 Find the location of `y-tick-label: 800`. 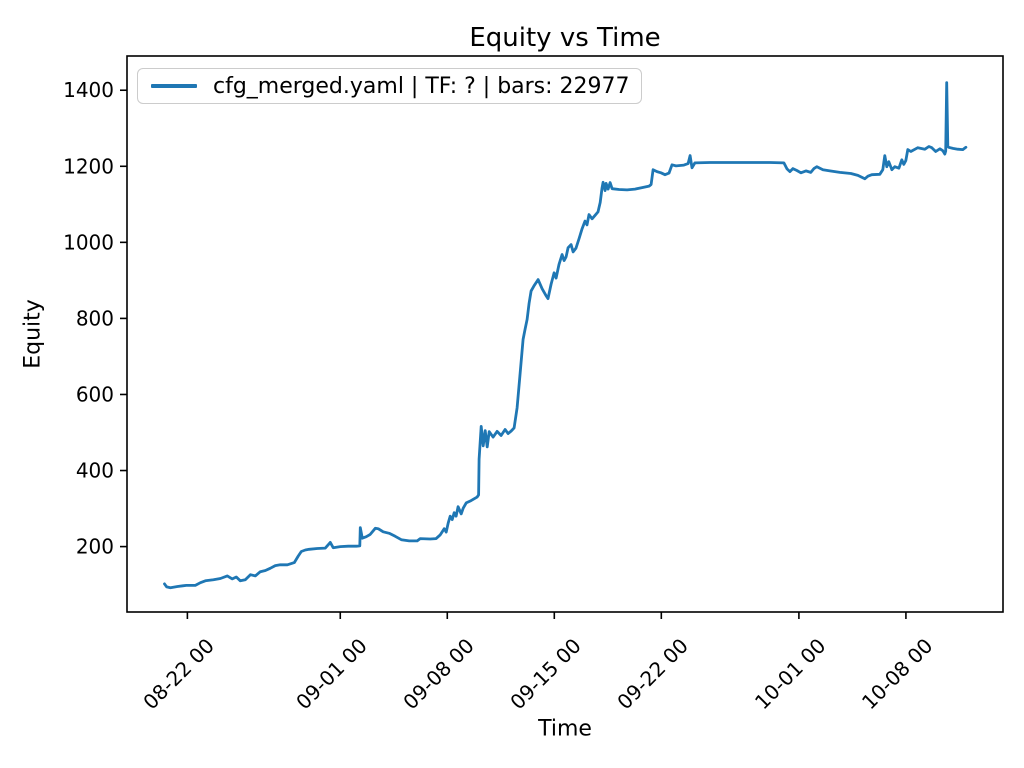

y-tick-label: 800 is located at coordinates (95, 318).